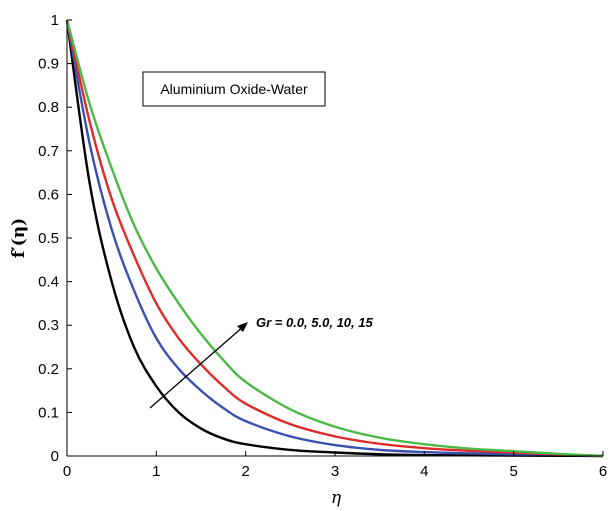 The width and height of the screenshot is (610, 511). What do you see at coordinates (245, 471) in the screenshot?
I see `x-tick-label: 2` at bounding box center [245, 471].